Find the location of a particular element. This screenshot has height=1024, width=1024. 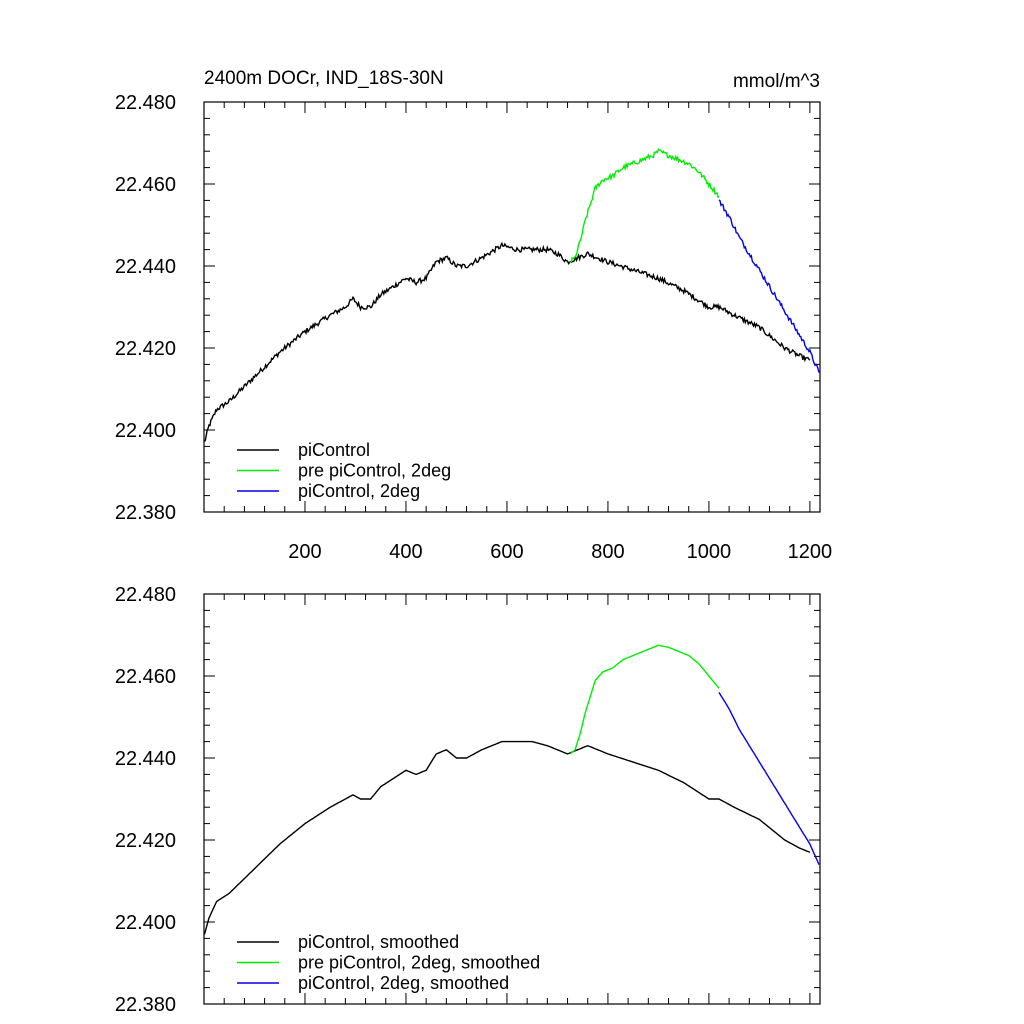

legend-label: pre piControl, 2deg is located at coordinates (374, 471).